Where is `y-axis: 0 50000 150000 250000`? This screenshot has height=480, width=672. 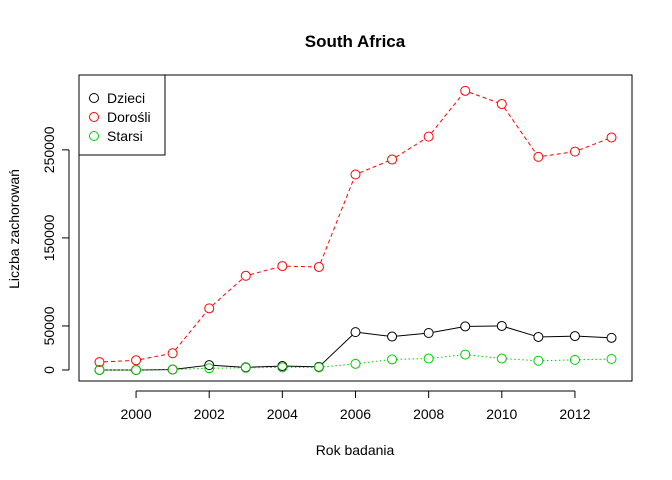 y-axis: 0 50000 150000 250000 is located at coordinates (55, 250).